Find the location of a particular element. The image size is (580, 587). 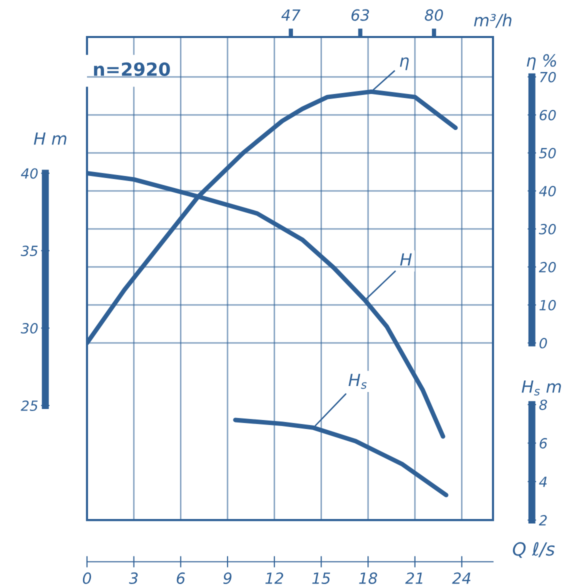

x-tick-label: 18 is located at coordinates (368, 578).